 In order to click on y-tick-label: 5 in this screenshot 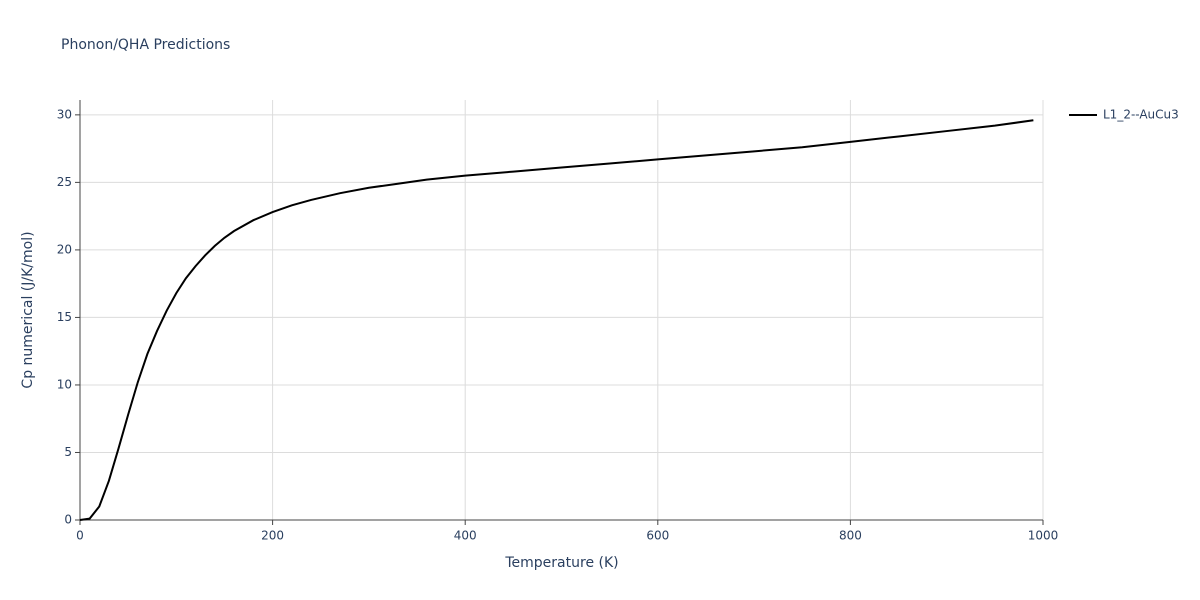, I will do `click(68, 452)`.